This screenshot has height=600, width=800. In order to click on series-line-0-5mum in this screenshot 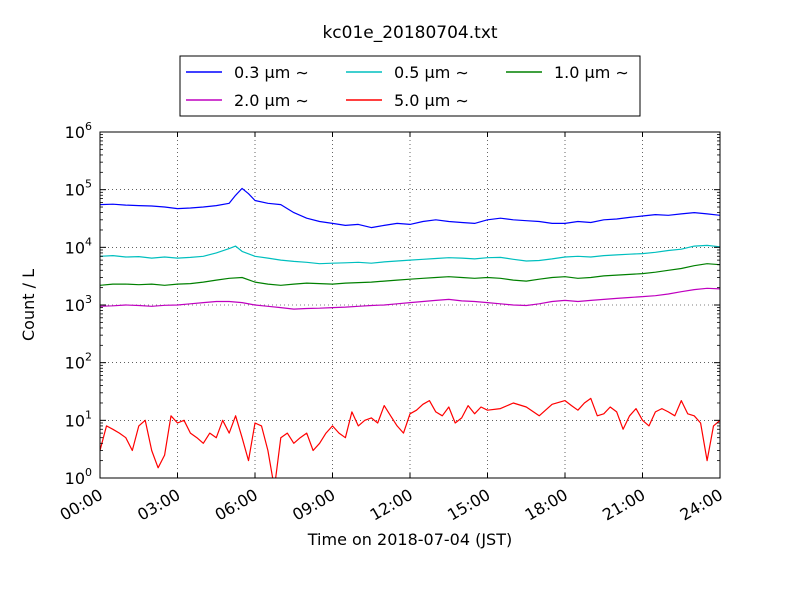, I will do `click(410, 254)`.